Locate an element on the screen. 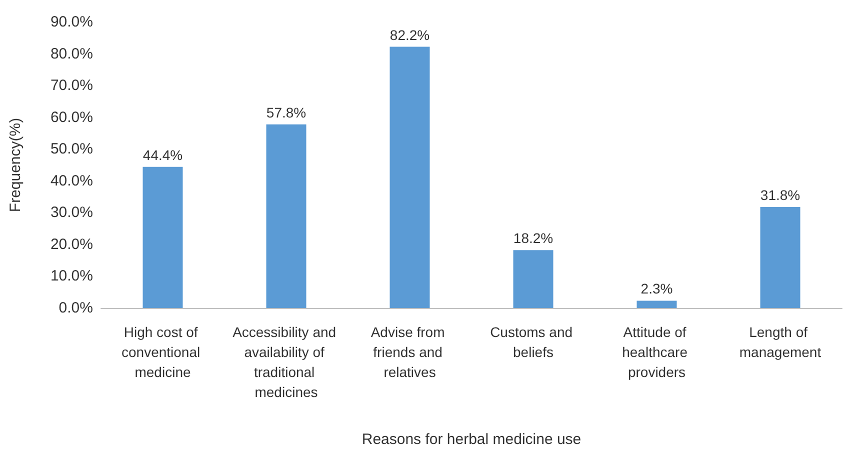  y-tick-label: 40.0% is located at coordinates (71, 181).